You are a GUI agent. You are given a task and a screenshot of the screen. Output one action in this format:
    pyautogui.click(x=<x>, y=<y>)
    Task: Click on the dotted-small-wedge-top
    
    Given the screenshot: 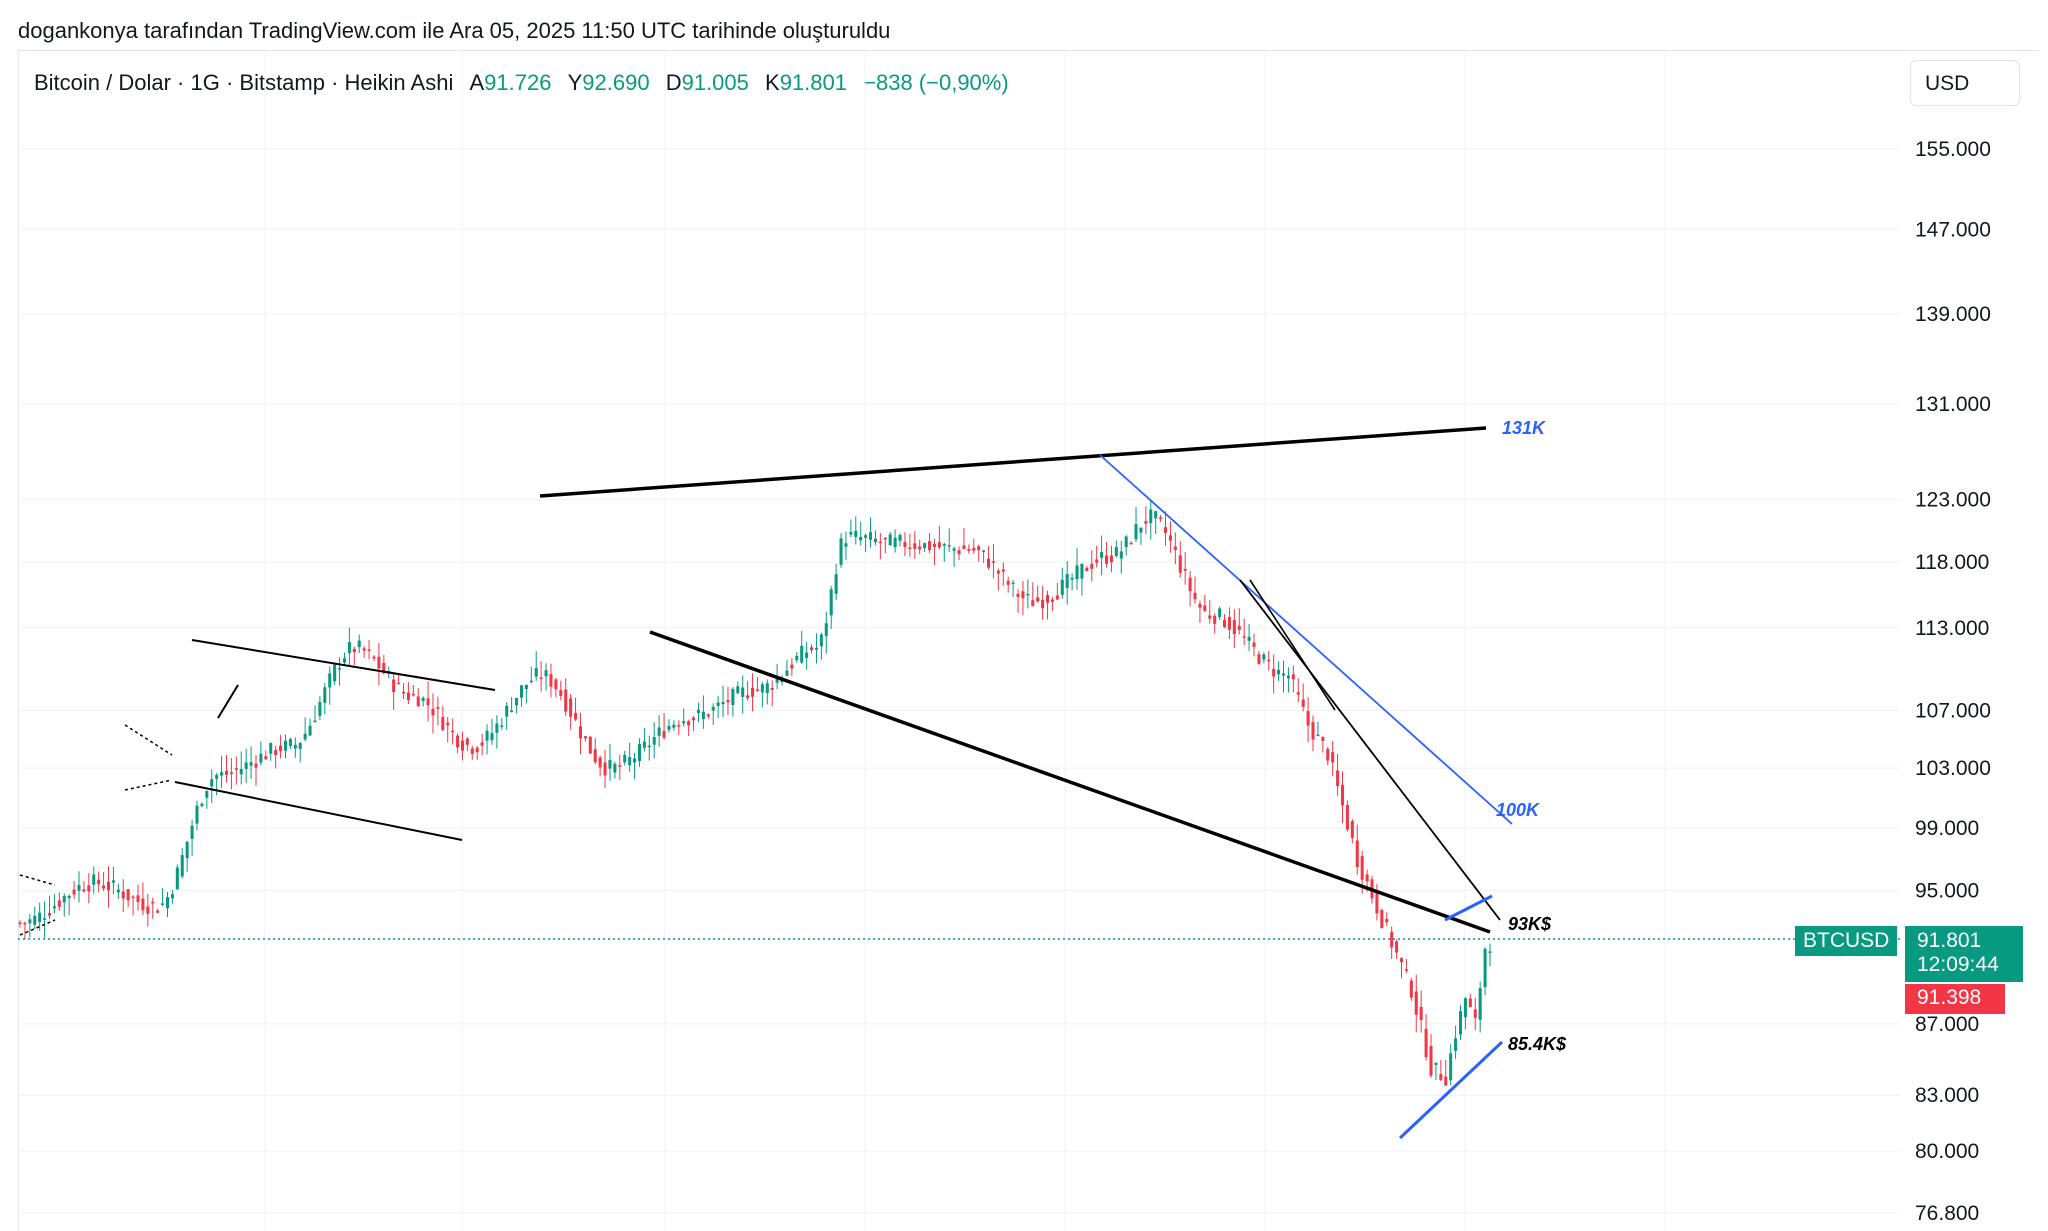 What is the action you would take?
    pyautogui.click(x=37, y=880)
    